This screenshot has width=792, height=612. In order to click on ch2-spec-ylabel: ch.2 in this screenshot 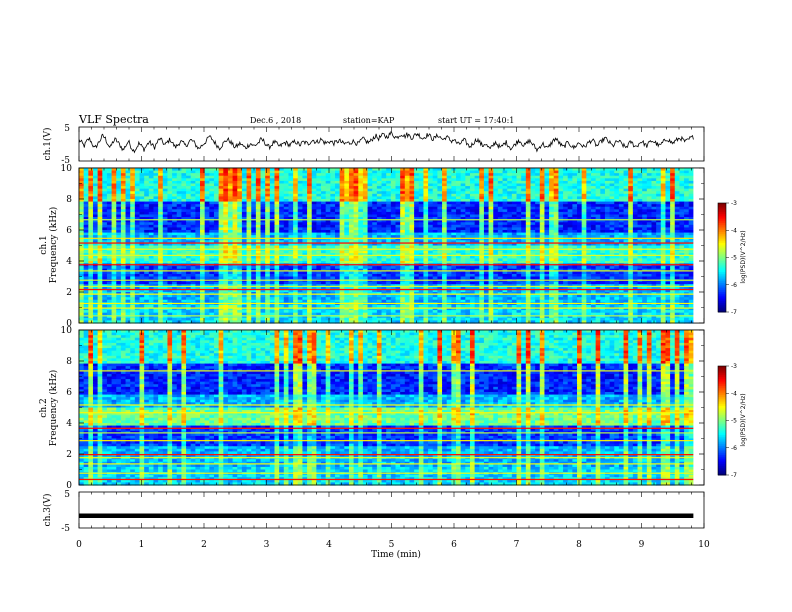, I will do `click(44, 407)`.